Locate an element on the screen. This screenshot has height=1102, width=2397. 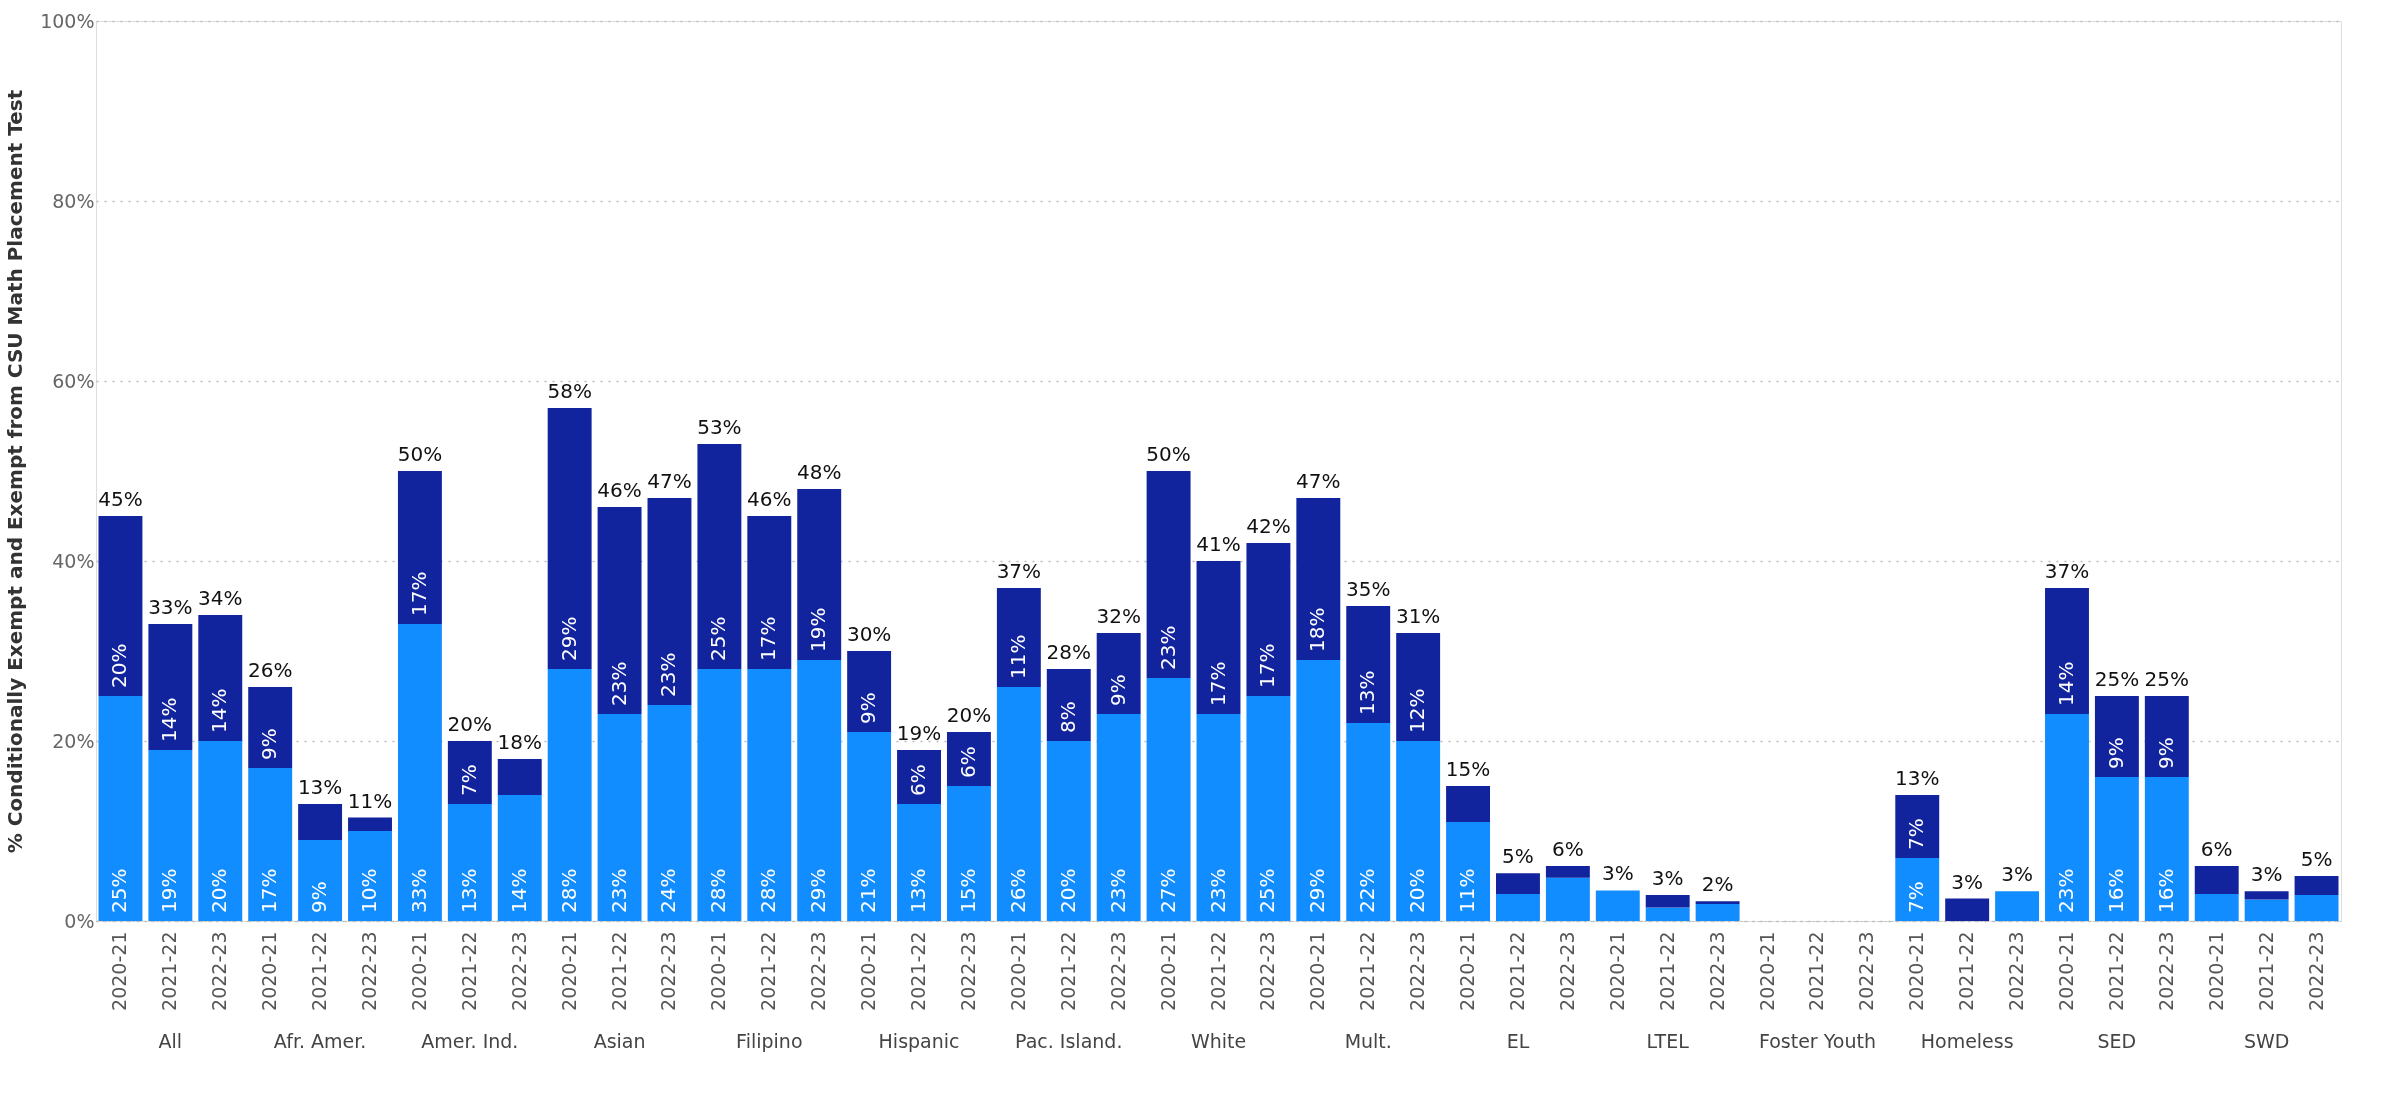
text: Filipino is located at coordinates (769, 1041).